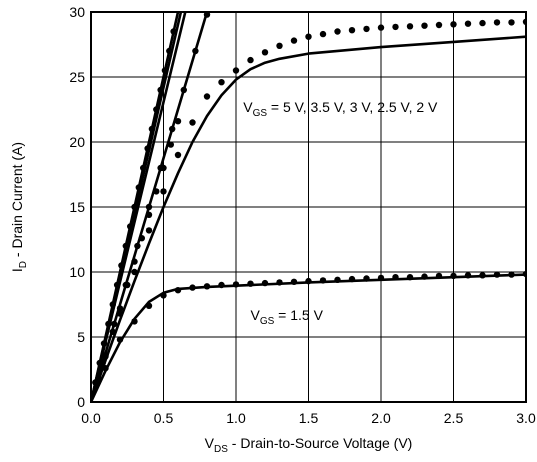  What do you see at coordinates (221, 449) in the screenshot?
I see `x-axis-title-subscript: DS` at bounding box center [221, 449].